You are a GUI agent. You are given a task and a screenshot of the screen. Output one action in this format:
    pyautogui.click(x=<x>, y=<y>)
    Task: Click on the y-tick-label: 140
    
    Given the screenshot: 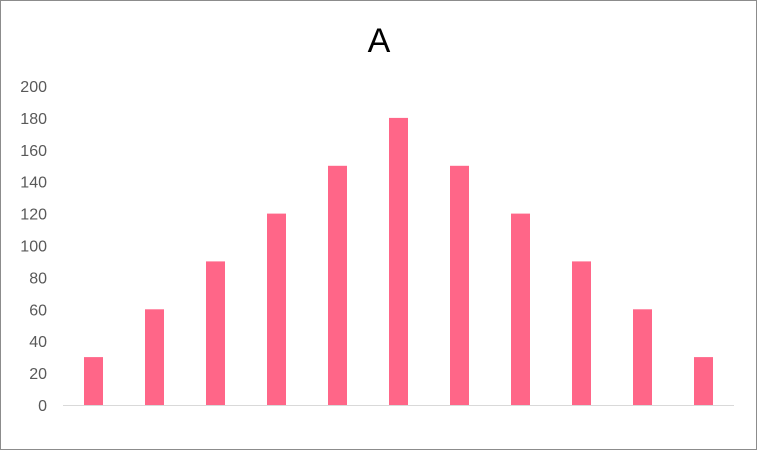 What is the action you would take?
    pyautogui.click(x=33, y=183)
    